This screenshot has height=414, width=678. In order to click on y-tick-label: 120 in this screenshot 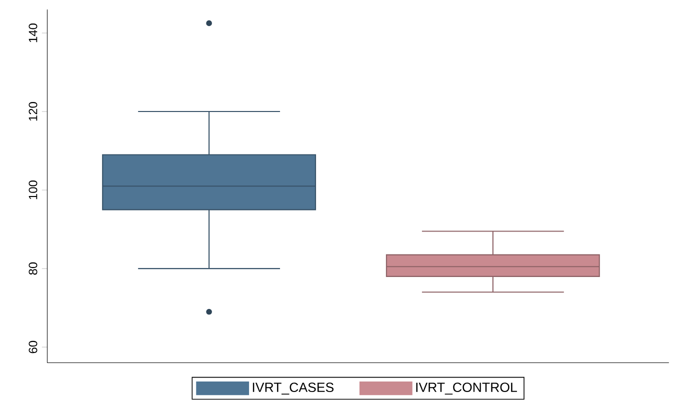, I will do `click(33, 111)`.